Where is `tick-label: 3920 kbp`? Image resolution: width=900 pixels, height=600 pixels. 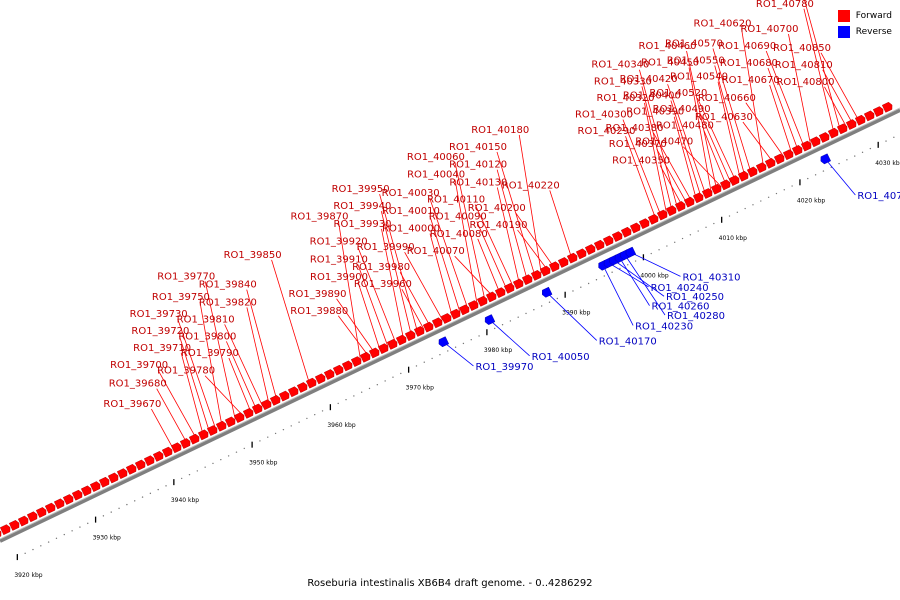 tick-label: 3920 kbp is located at coordinates (28, 575).